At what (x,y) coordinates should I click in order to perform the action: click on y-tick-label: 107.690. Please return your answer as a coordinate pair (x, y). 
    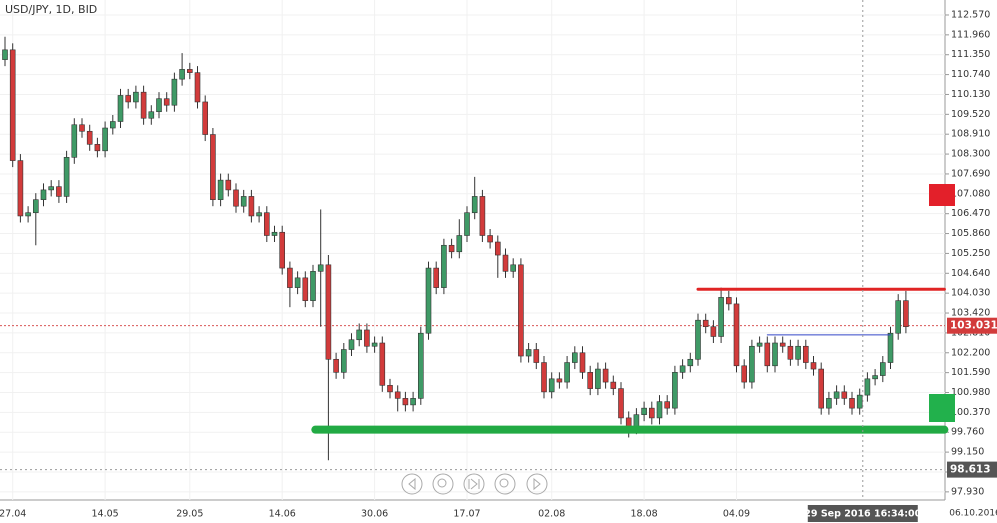
    Looking at the image, I should click on (970, 173).